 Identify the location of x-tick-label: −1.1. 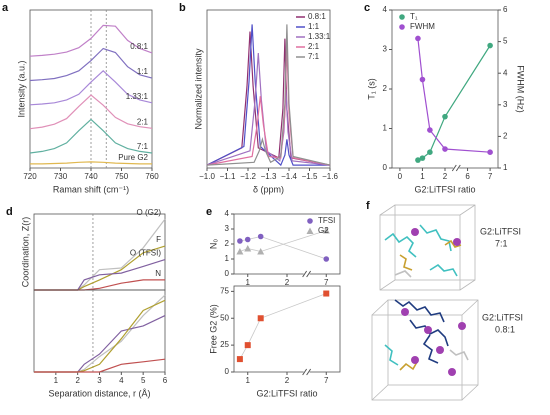
(228, 176).